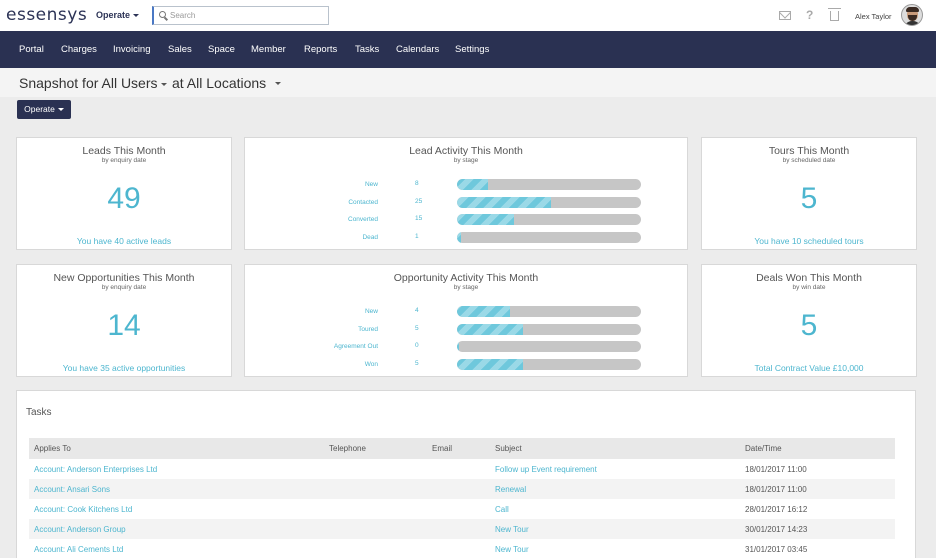 This screenshot has width=936, height=558. I want to click on location-label: at All Locations, so click(219, 83).